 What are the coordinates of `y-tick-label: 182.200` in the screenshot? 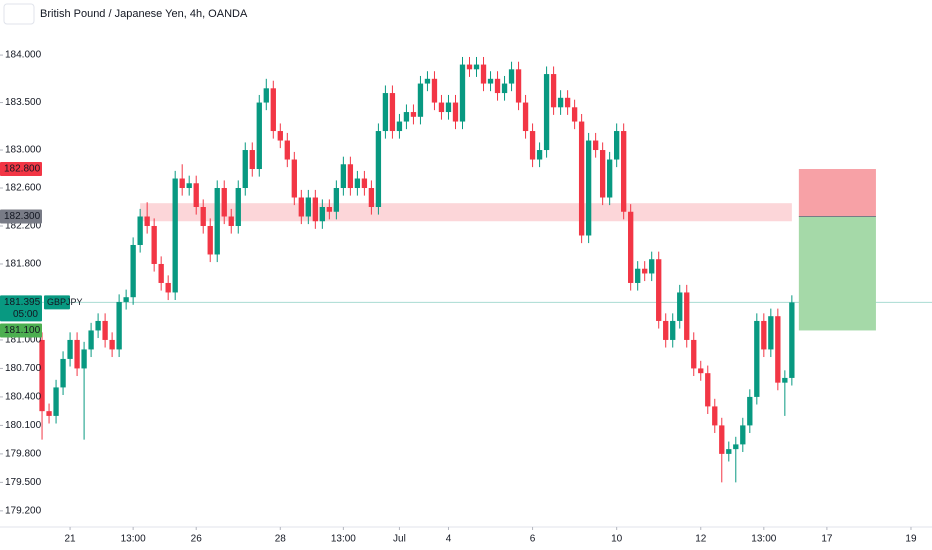 It's located at (23, 226).